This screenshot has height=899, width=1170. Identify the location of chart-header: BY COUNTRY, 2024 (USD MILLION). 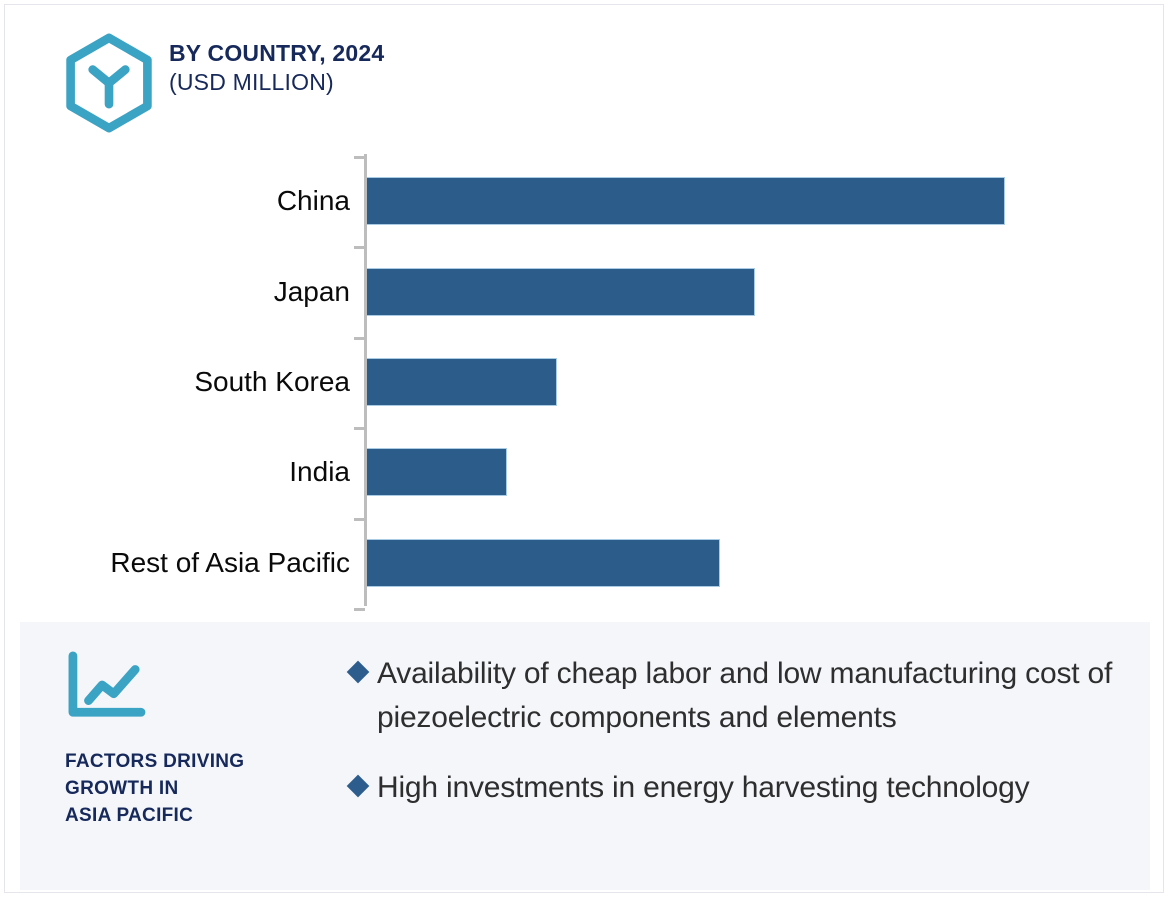
(222, 81).